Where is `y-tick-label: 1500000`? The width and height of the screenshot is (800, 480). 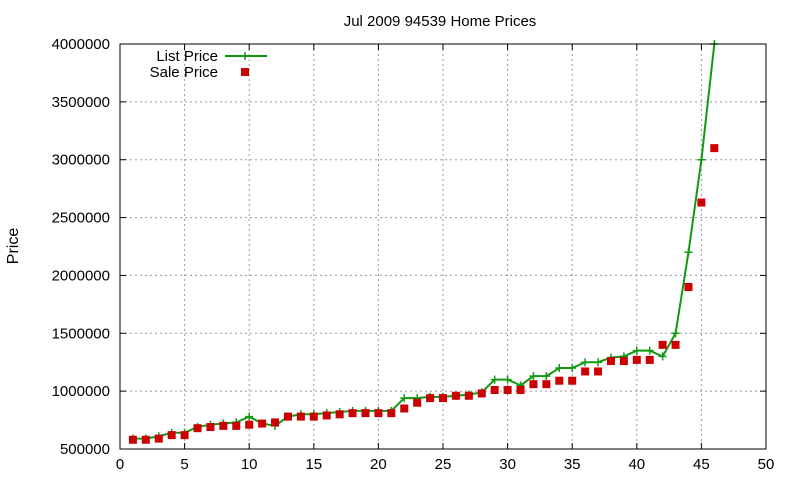
y-tick-label: 1500000 is located at coordinates (81, 333).